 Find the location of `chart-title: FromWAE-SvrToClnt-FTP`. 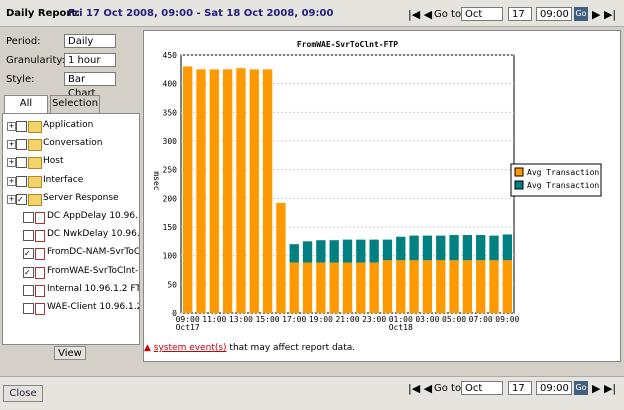

chart-title: FromWAE-SvrToClnt-FTP is located at coordinates (347, 44).